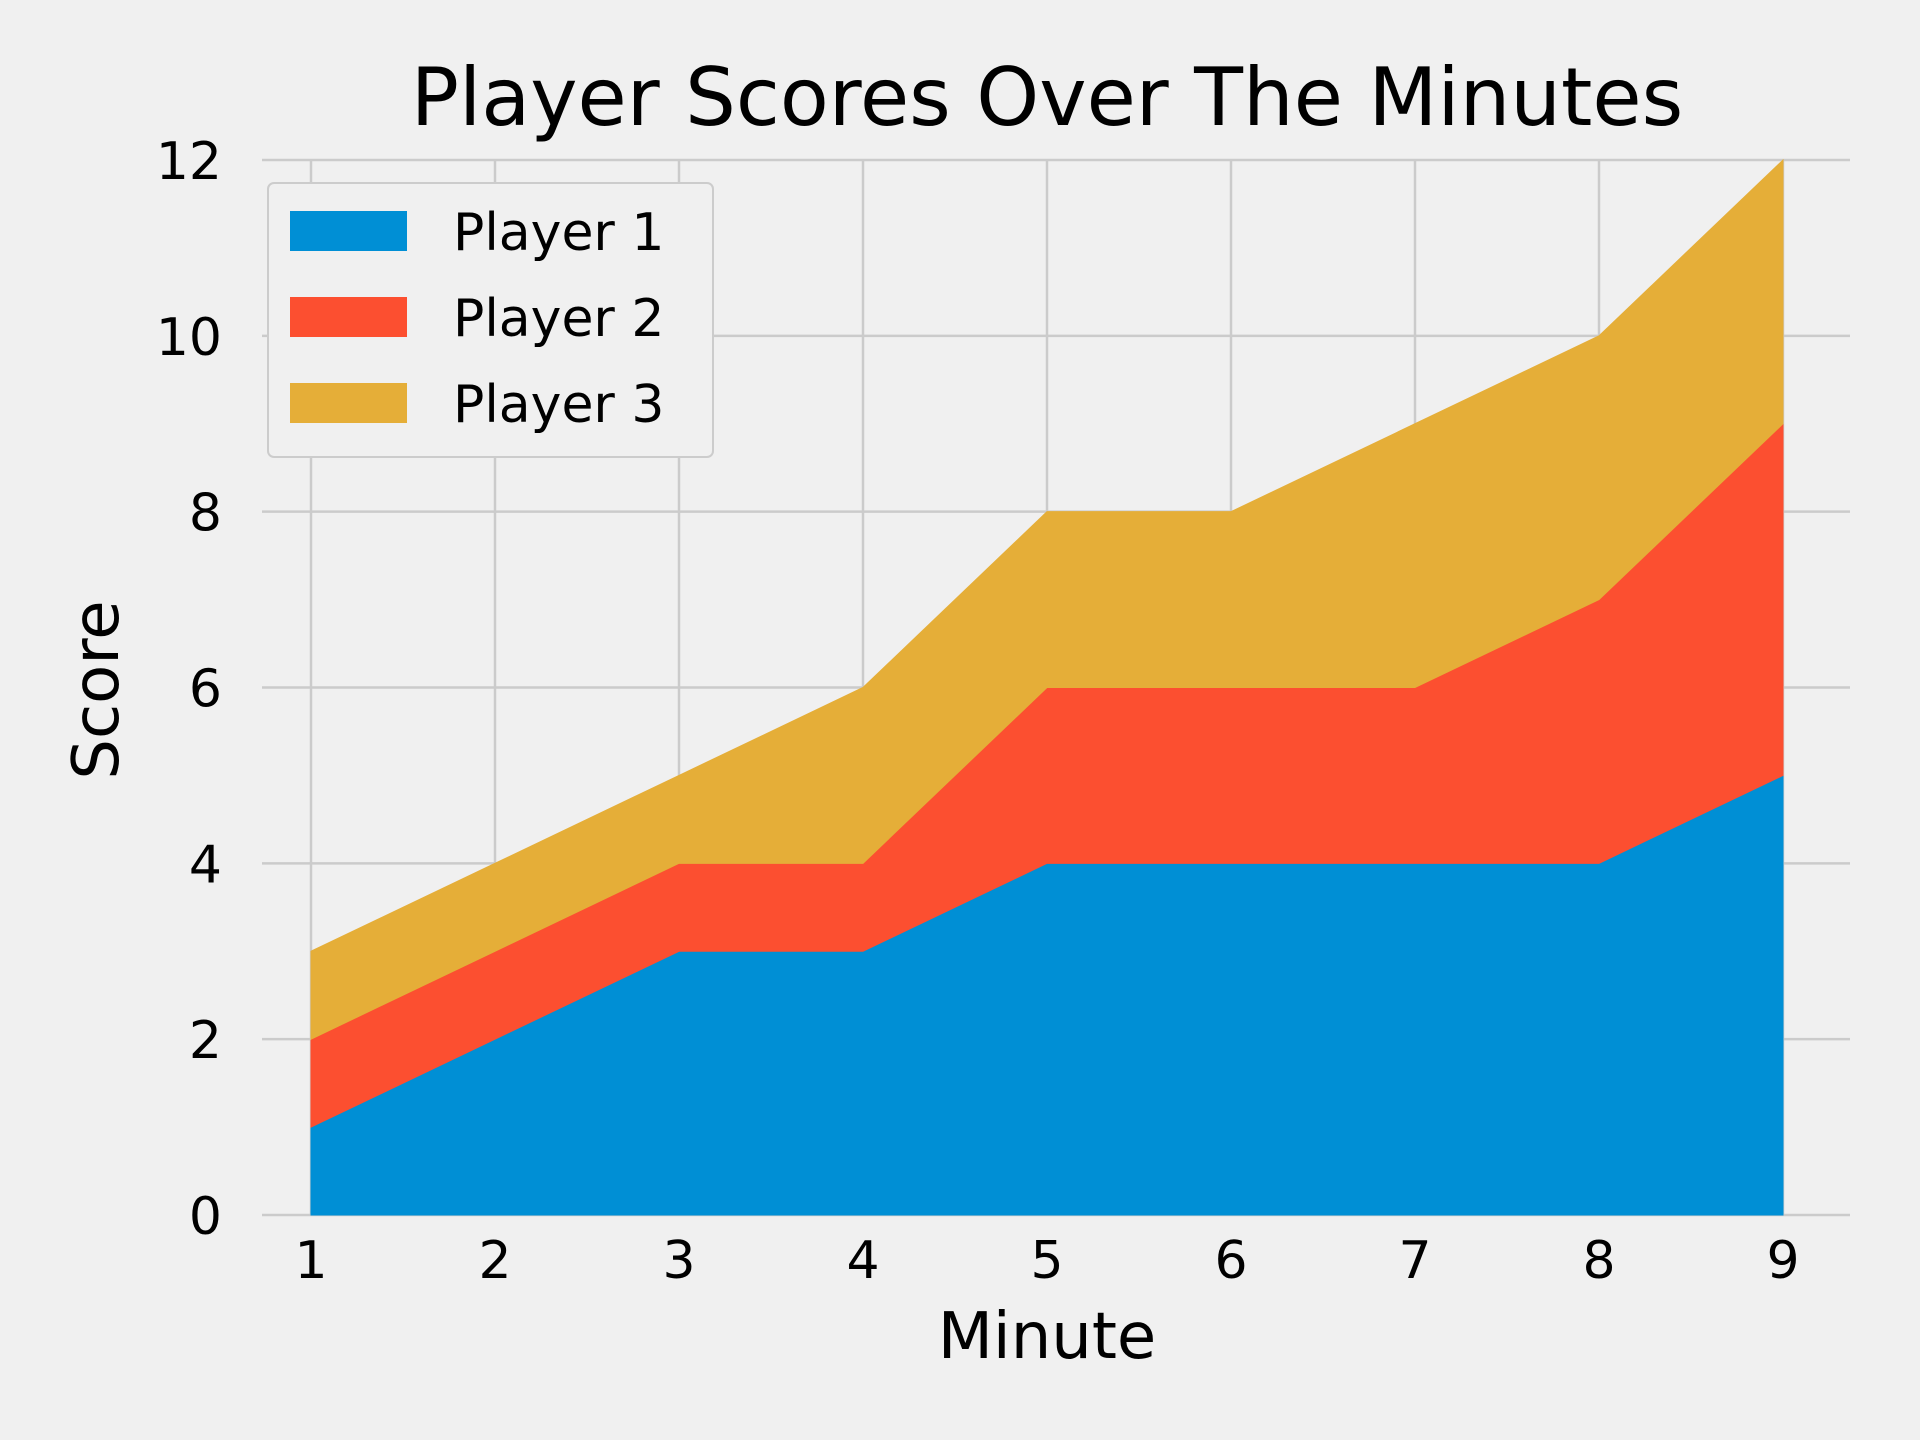  What do you see at coordinates (1782, 1261) in the screenshot?
I see `x-tick-label: 9` at bounding box center [1782, 1261].